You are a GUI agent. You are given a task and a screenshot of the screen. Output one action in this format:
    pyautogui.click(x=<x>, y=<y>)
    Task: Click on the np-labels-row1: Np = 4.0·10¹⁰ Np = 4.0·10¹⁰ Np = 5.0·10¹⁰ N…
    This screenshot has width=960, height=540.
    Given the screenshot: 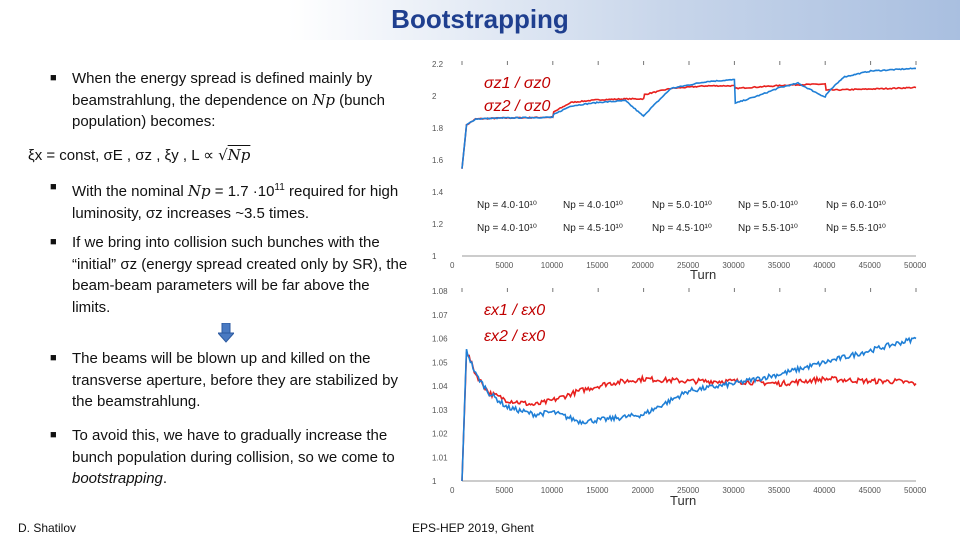 What is the action you would take?
    pyautogui.click(x=681, y=205)
    